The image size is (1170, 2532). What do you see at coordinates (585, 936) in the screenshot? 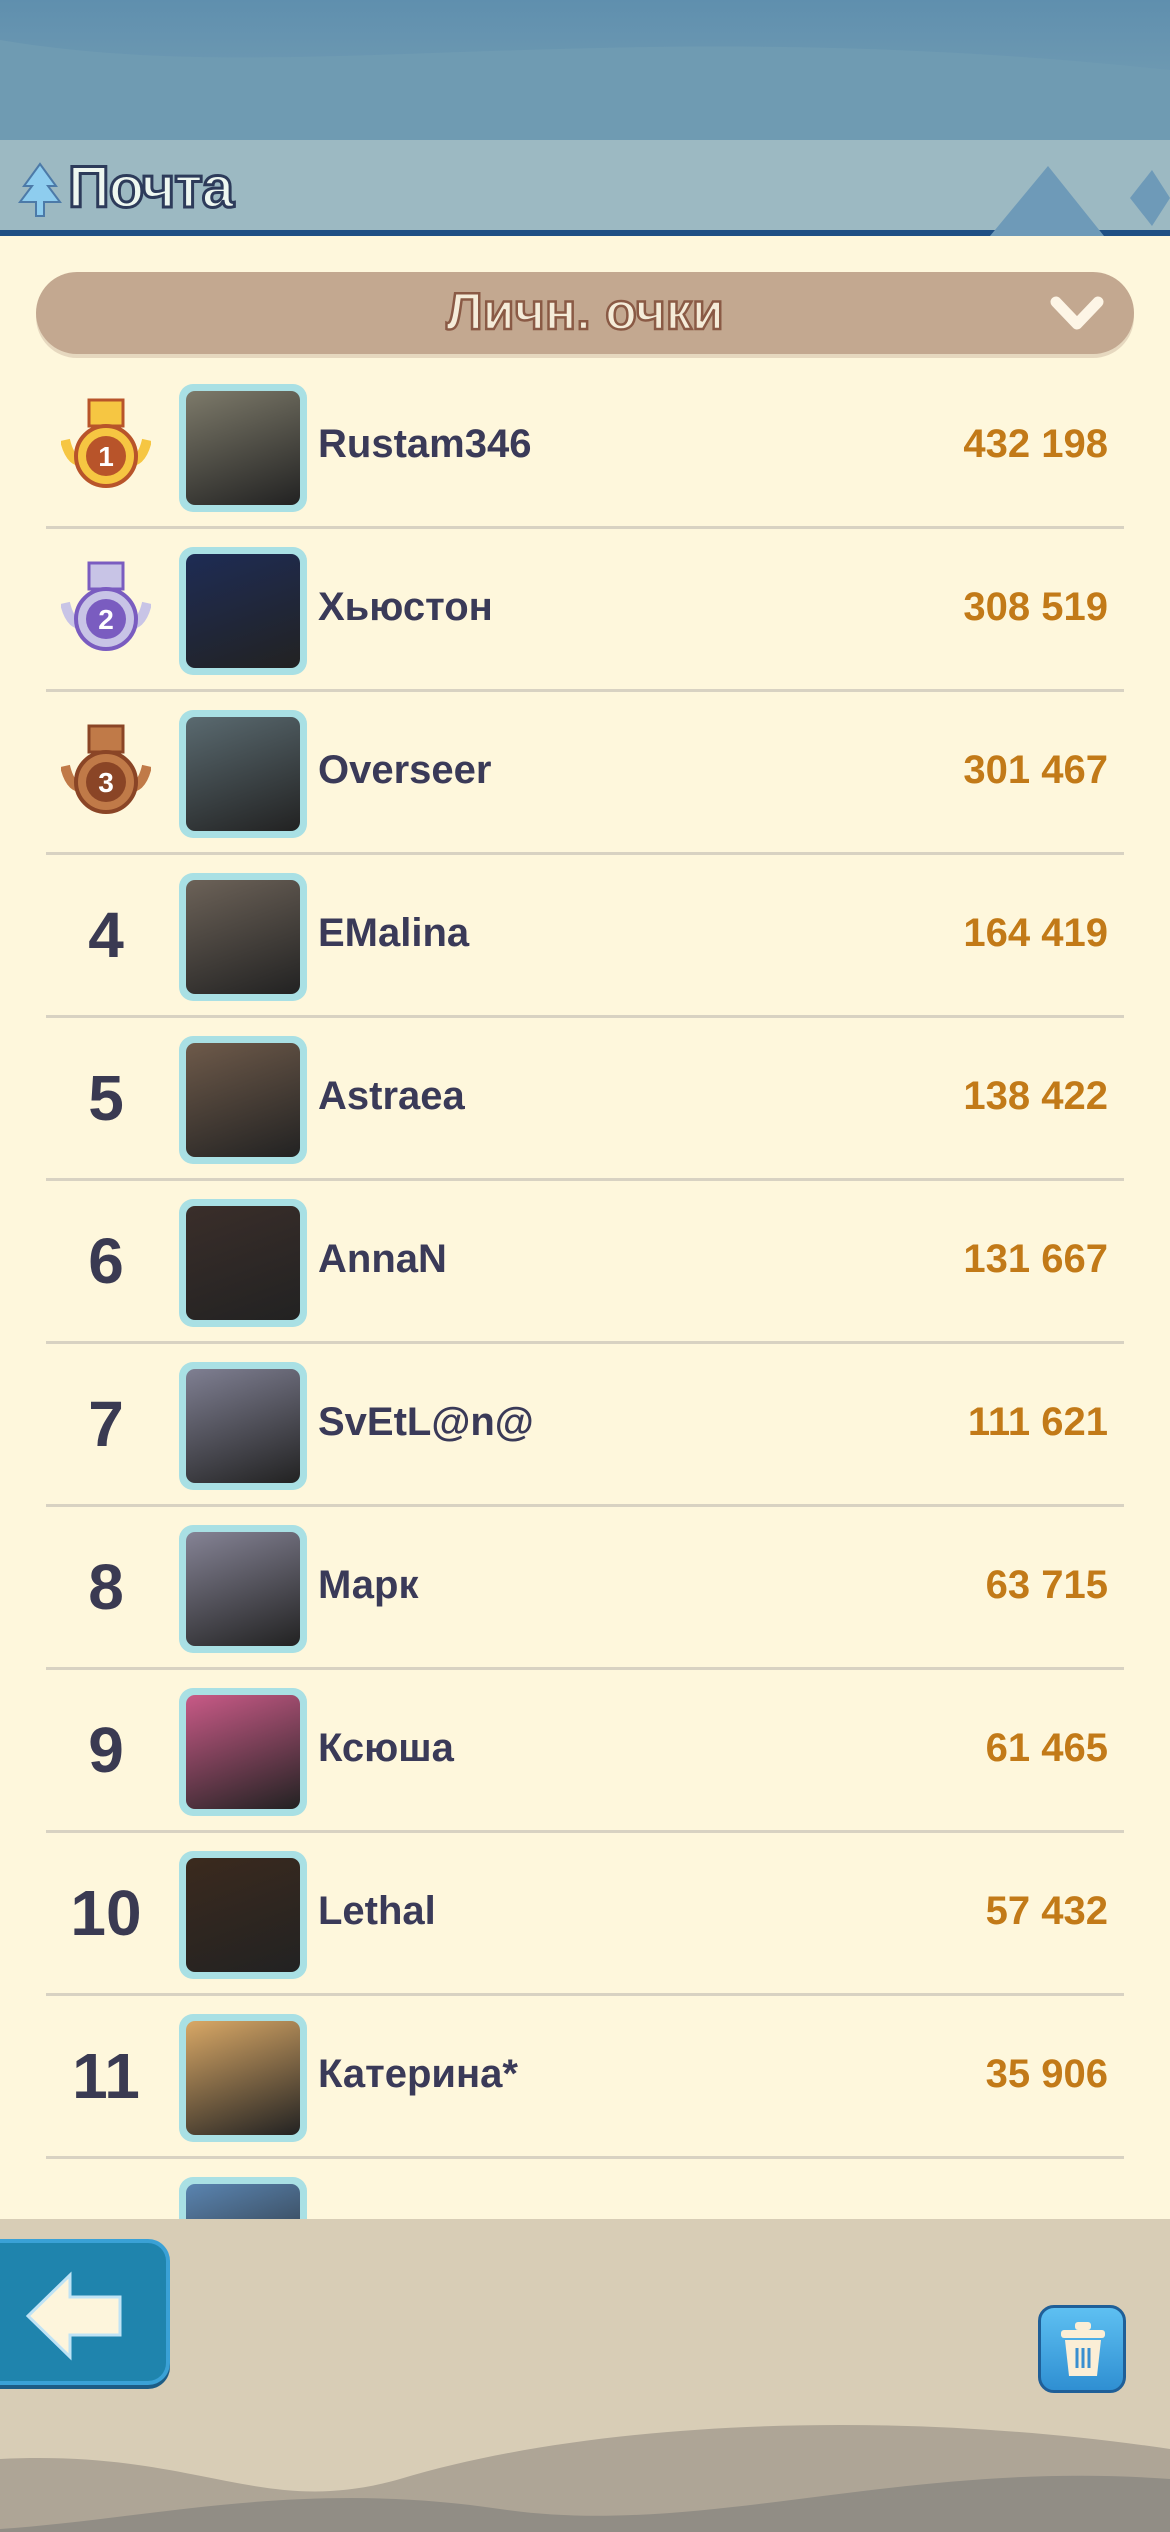
I see `leaderboard-row: 4 EMalina 164 419` at bounding box center [585, 936].